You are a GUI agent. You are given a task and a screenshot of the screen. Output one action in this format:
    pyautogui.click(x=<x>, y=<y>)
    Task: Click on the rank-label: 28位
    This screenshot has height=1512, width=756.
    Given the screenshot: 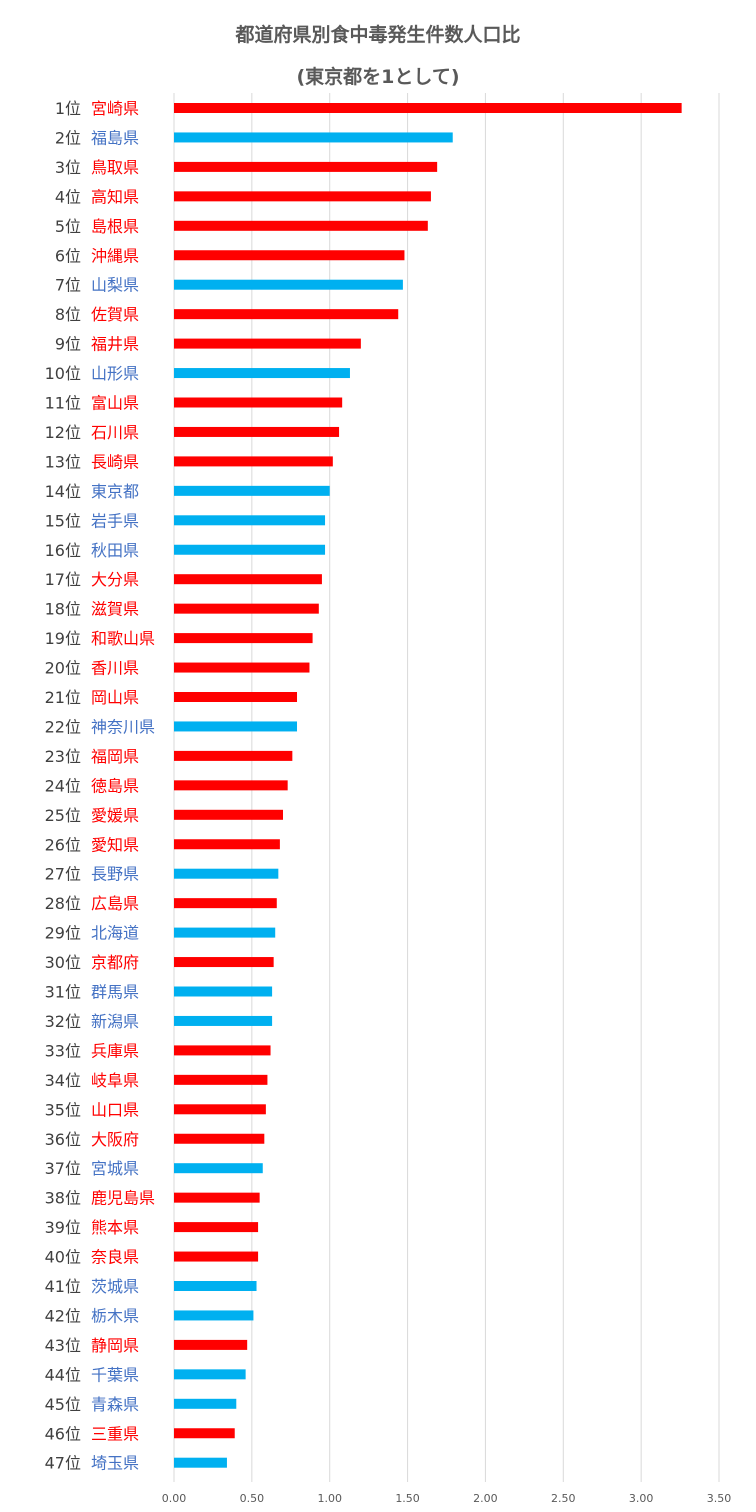 What is the action you would take?
    pyautogui.click(x=63, y=903)
    